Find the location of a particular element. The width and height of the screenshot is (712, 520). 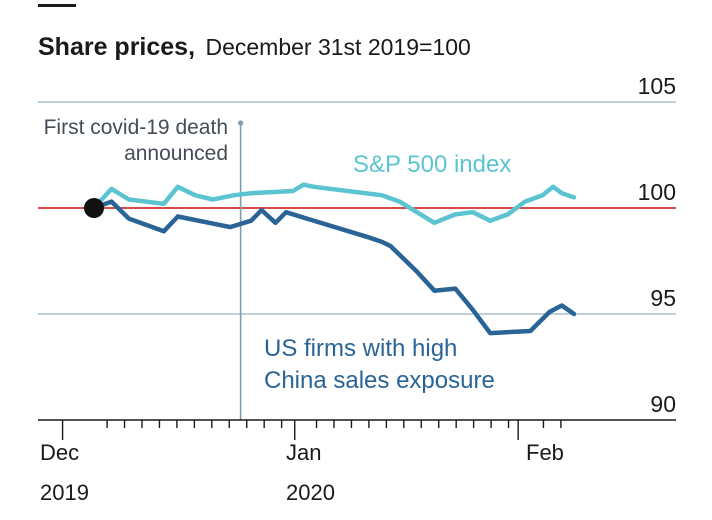

x-tick-label-2020: 2020 is located at coordinates (310, 492).